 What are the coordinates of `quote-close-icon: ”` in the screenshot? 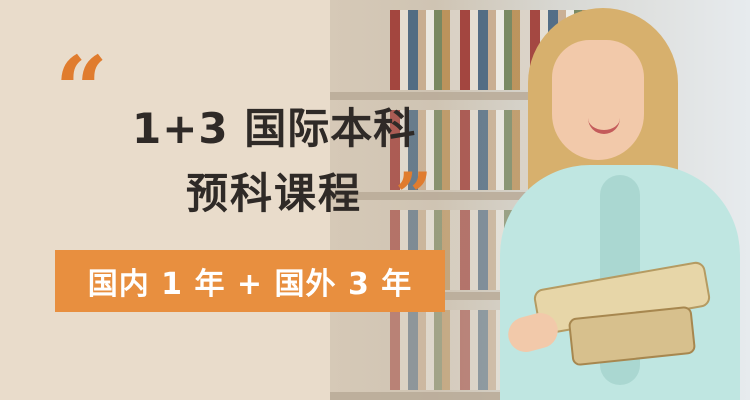 It's located at (413, 196).